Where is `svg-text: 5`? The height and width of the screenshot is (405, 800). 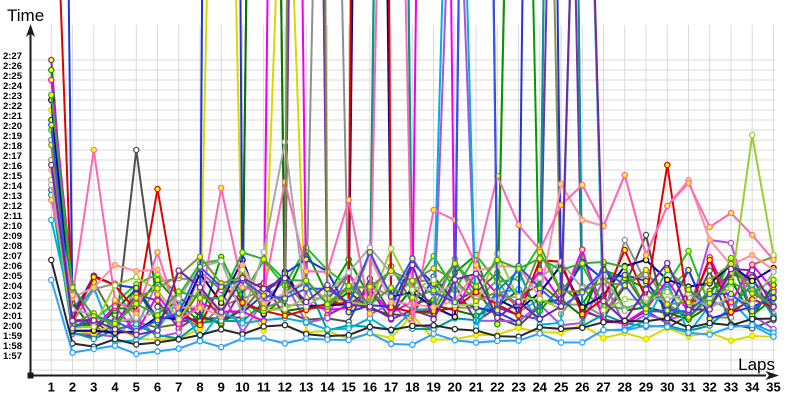
svg-text: 5 is located at coordinates (136, 387).